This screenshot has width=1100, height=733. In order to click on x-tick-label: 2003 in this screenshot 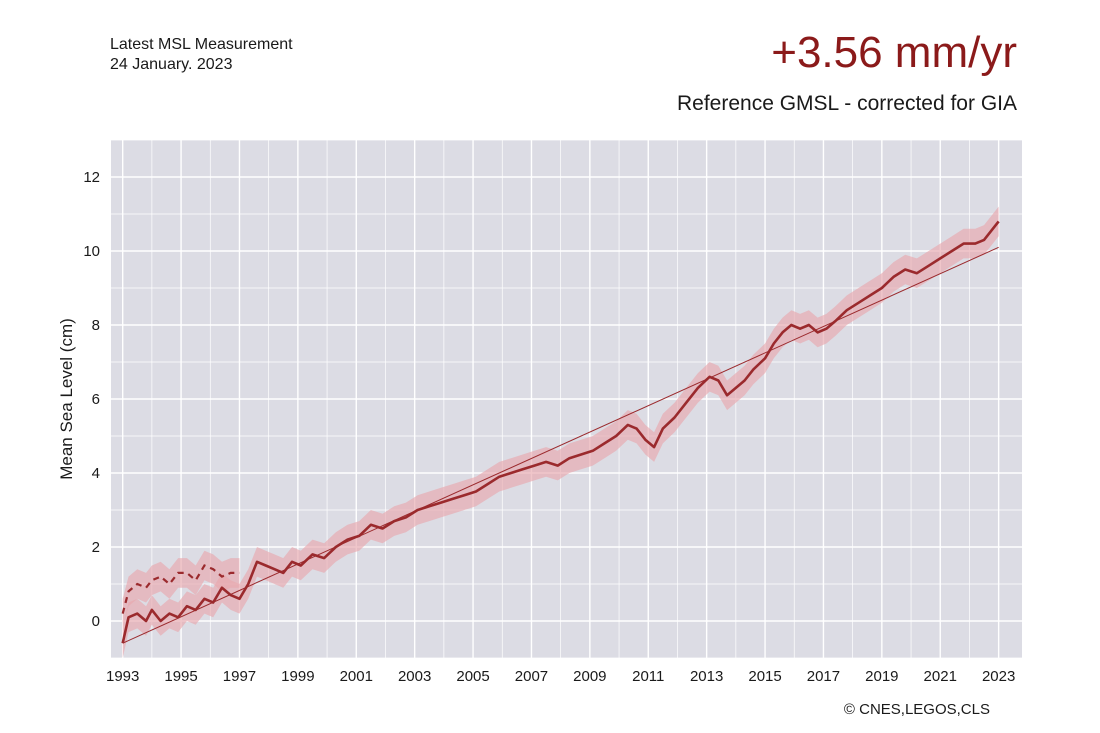, I will do `click(414, 676)`.